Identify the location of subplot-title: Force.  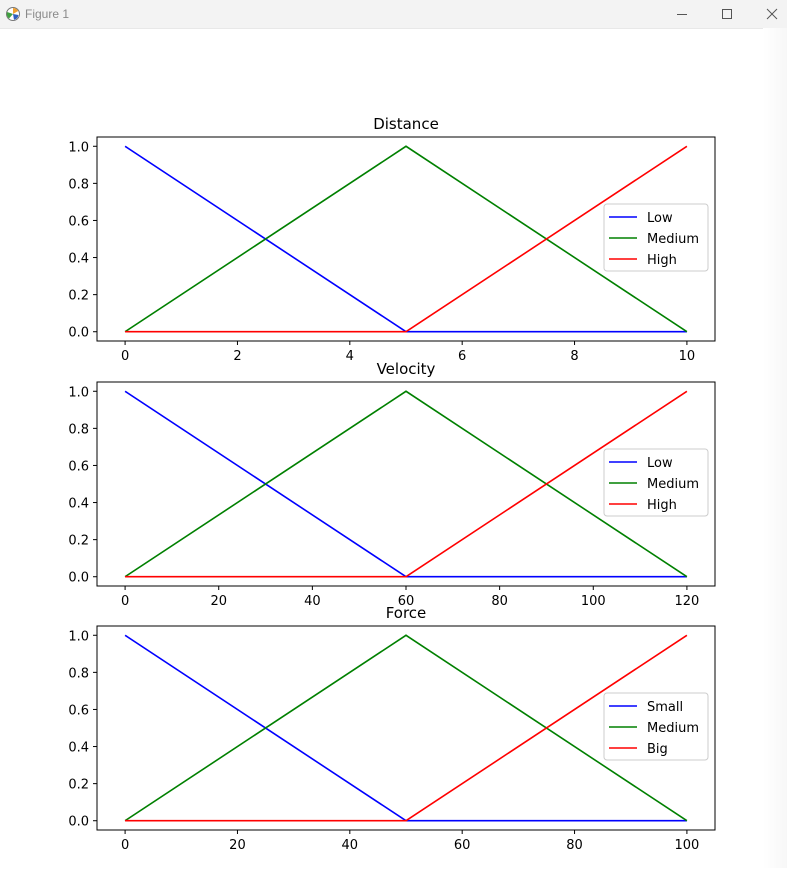
(406, 613).